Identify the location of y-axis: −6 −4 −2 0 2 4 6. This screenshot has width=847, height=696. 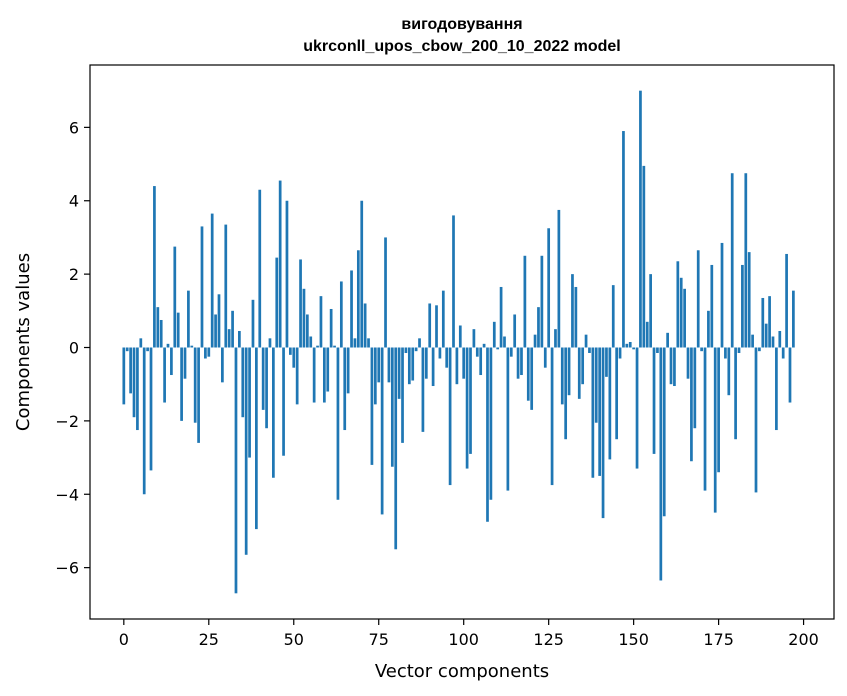
(72, 348).